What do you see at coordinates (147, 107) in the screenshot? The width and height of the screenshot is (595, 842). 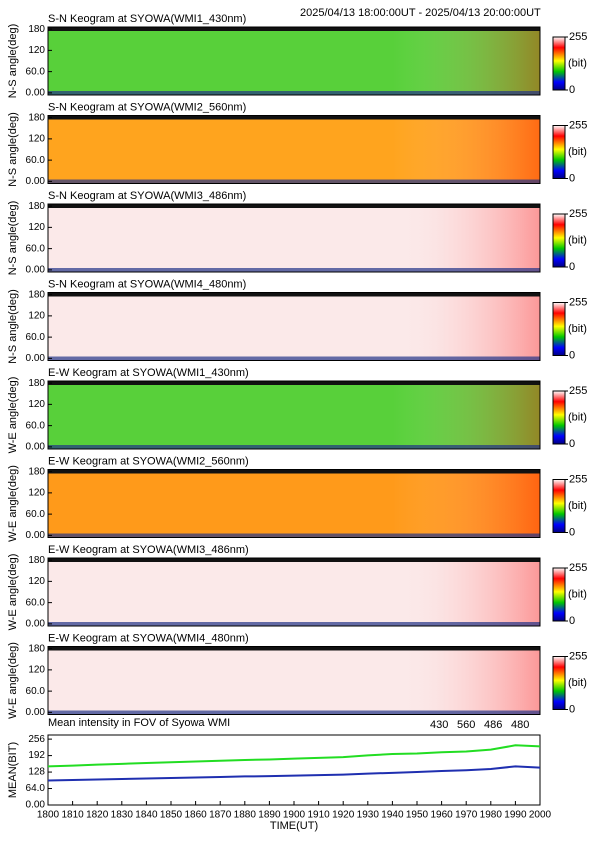 I see `panel-title: S-N Keogram at SYOWA(WMI2_560nm)` at bounding box center [147, 107].